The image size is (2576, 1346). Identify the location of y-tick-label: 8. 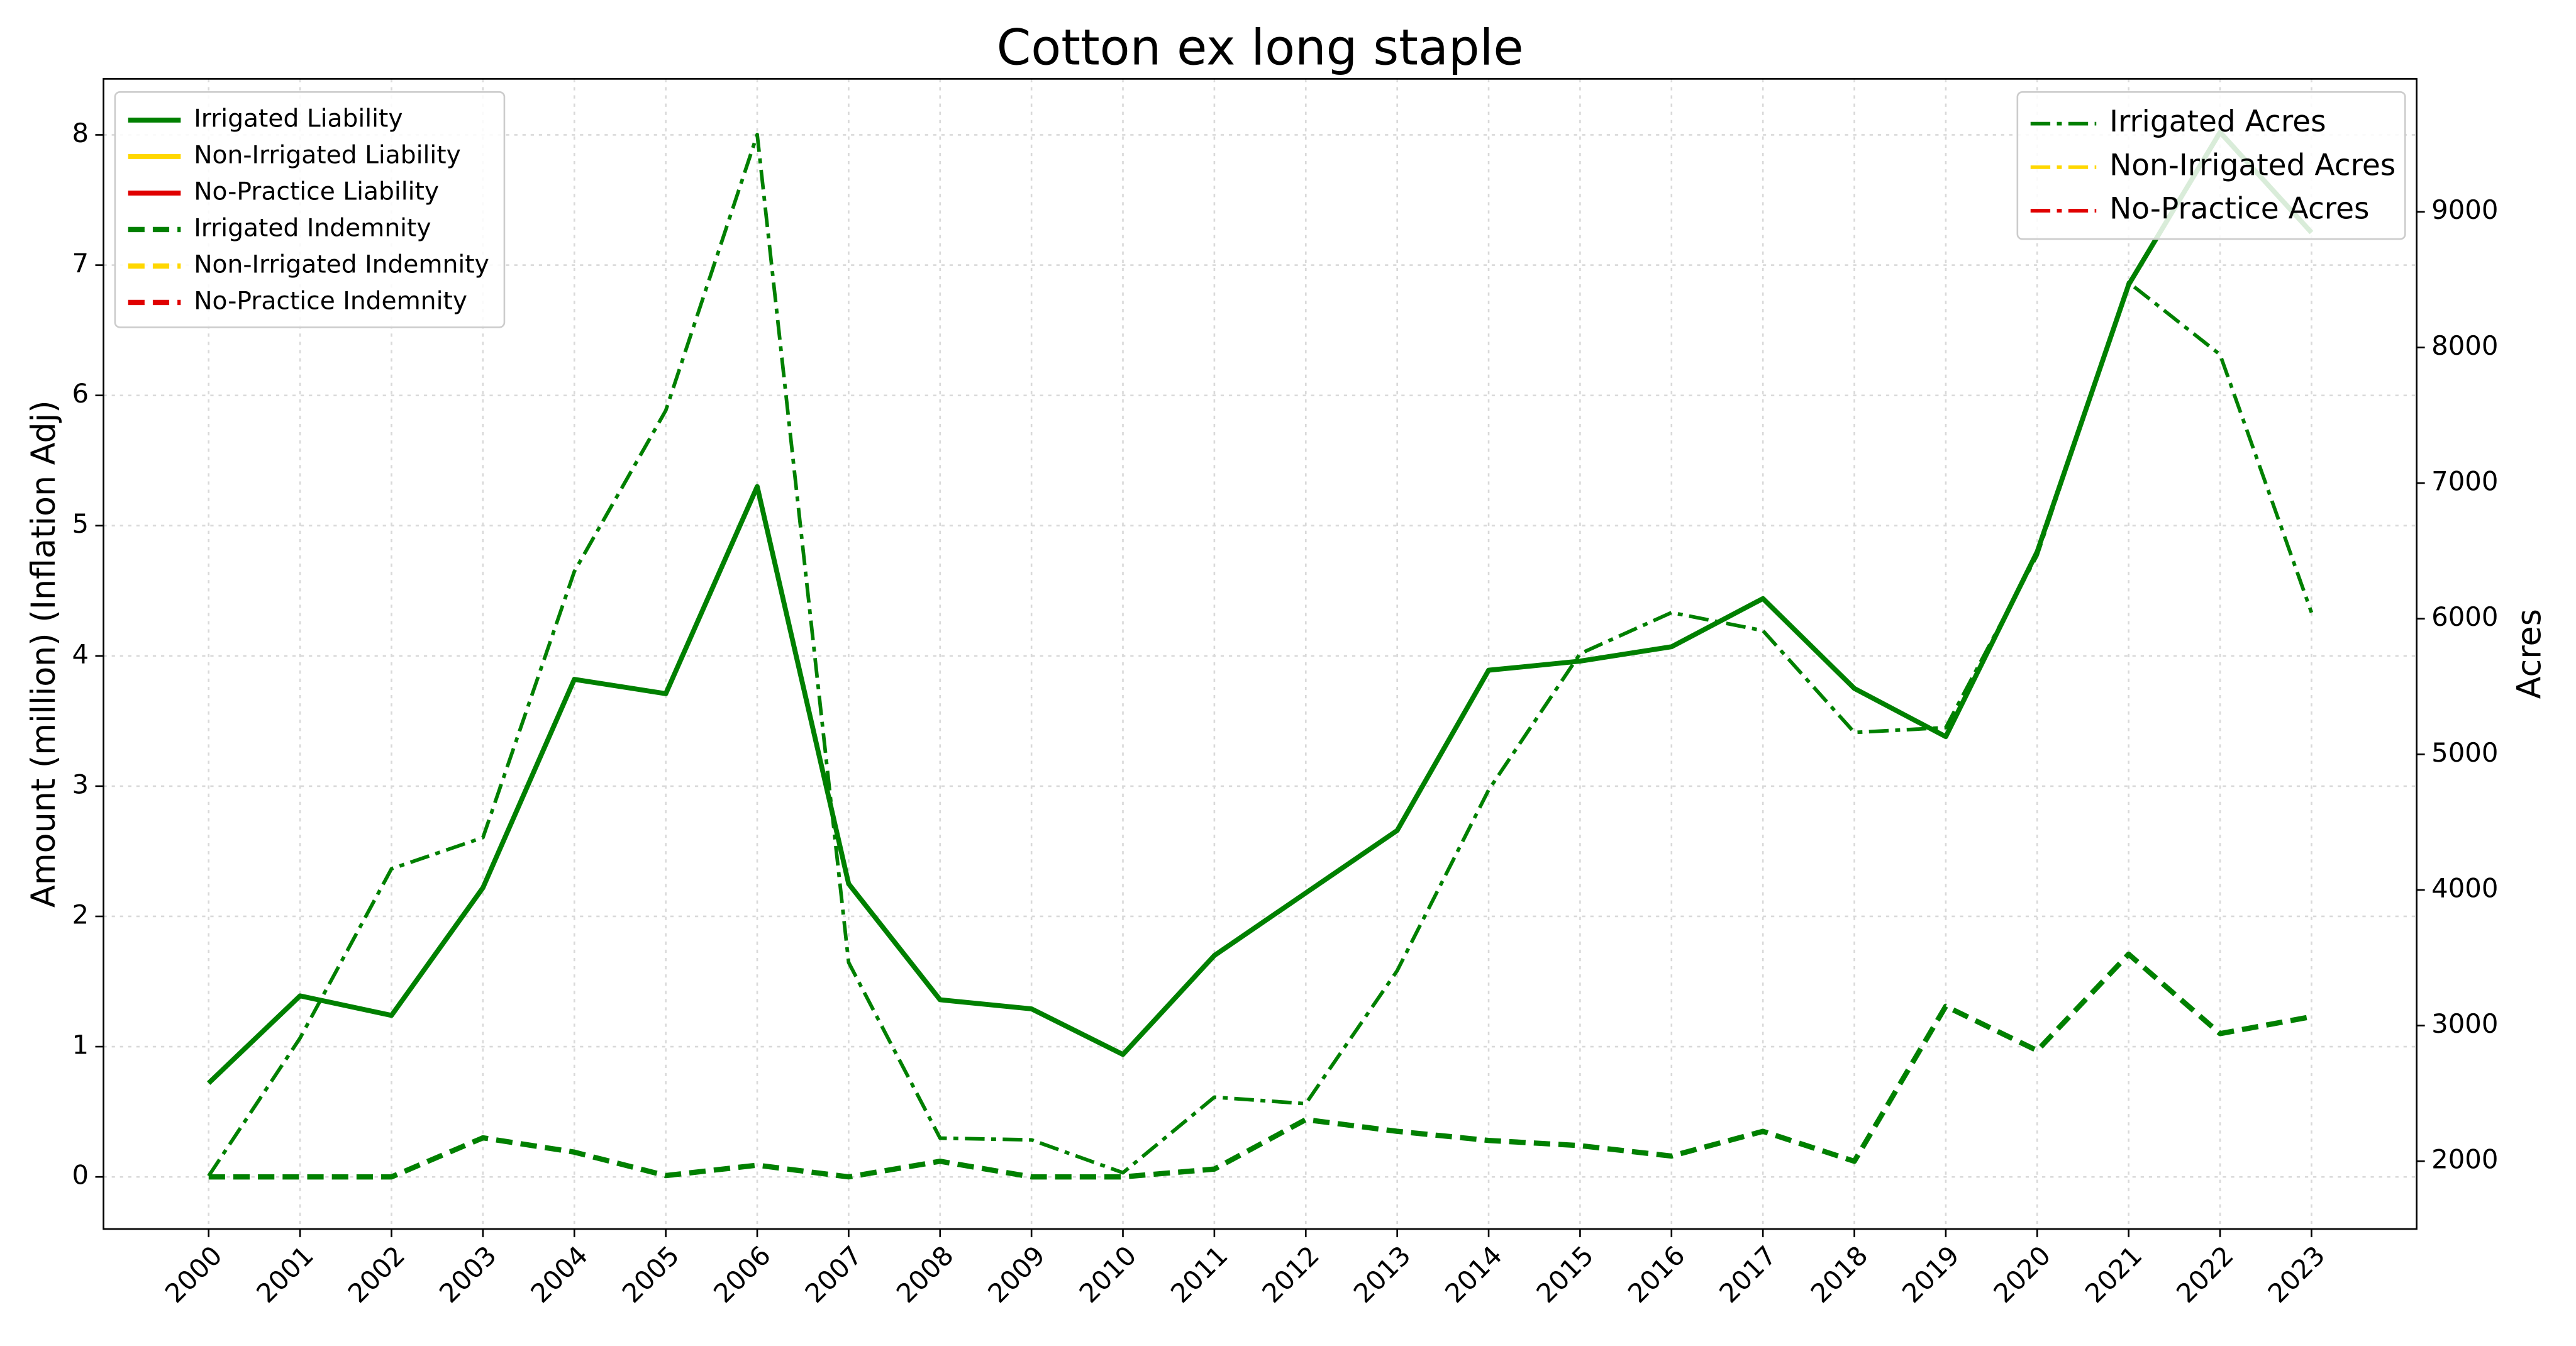
(80, 133).